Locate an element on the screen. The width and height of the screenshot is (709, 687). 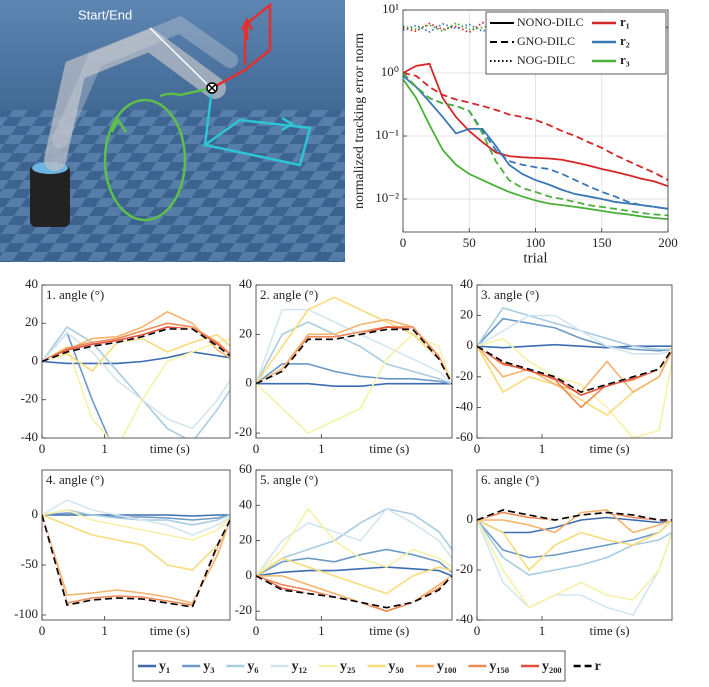
y-tick-label: -100 is located at coordinates (26, 613).